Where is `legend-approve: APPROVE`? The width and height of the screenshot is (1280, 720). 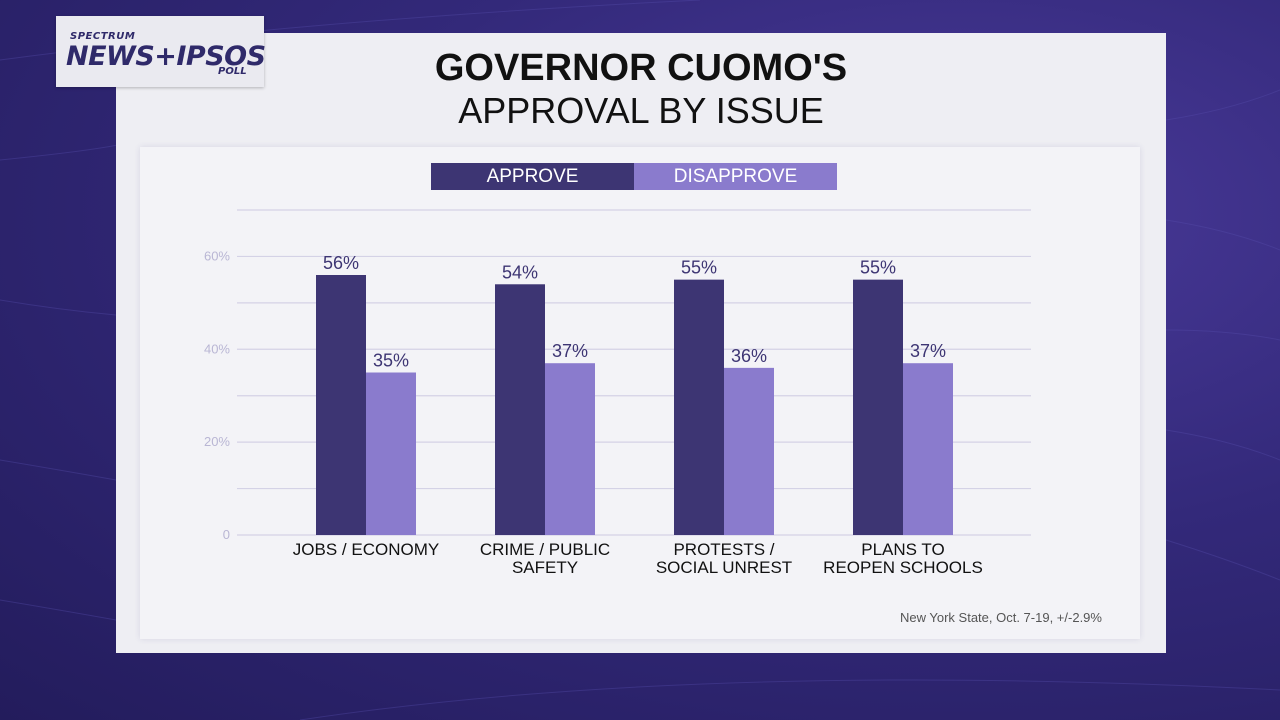 legend-approve: APPROVE is located at coordinates (532, 176).